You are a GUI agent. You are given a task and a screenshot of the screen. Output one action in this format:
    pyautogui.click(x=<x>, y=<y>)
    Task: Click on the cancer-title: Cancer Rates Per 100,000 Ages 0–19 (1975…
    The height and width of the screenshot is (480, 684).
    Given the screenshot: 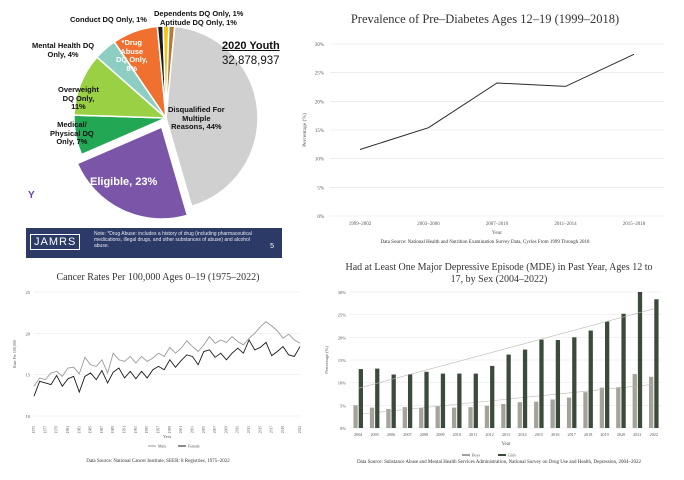 What is the action you would take?
    pyautogui.click(x=158, y=277)
    